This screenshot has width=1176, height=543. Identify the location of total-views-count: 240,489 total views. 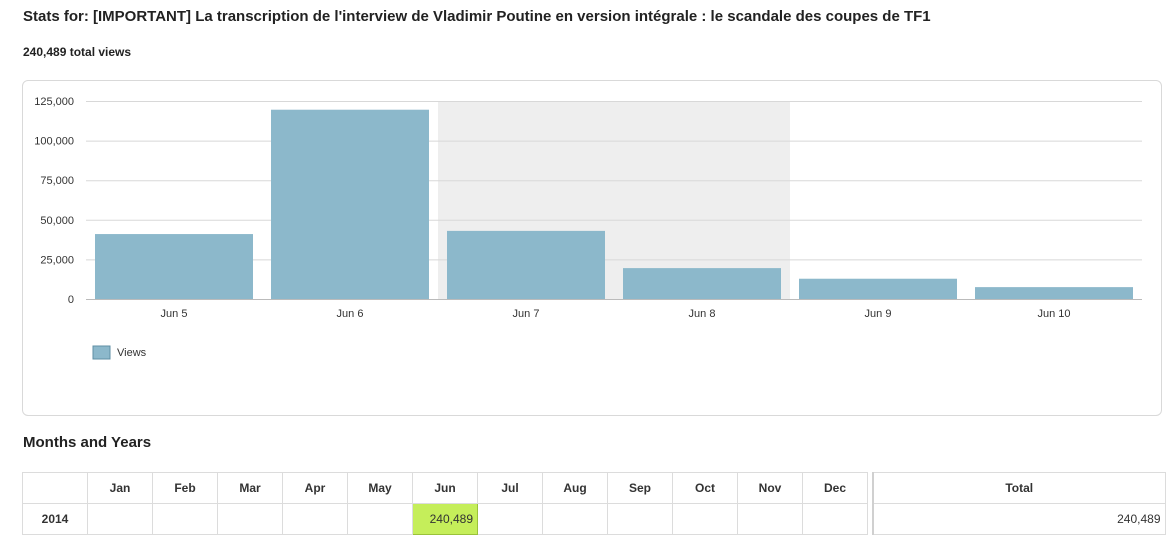
(77, 52).